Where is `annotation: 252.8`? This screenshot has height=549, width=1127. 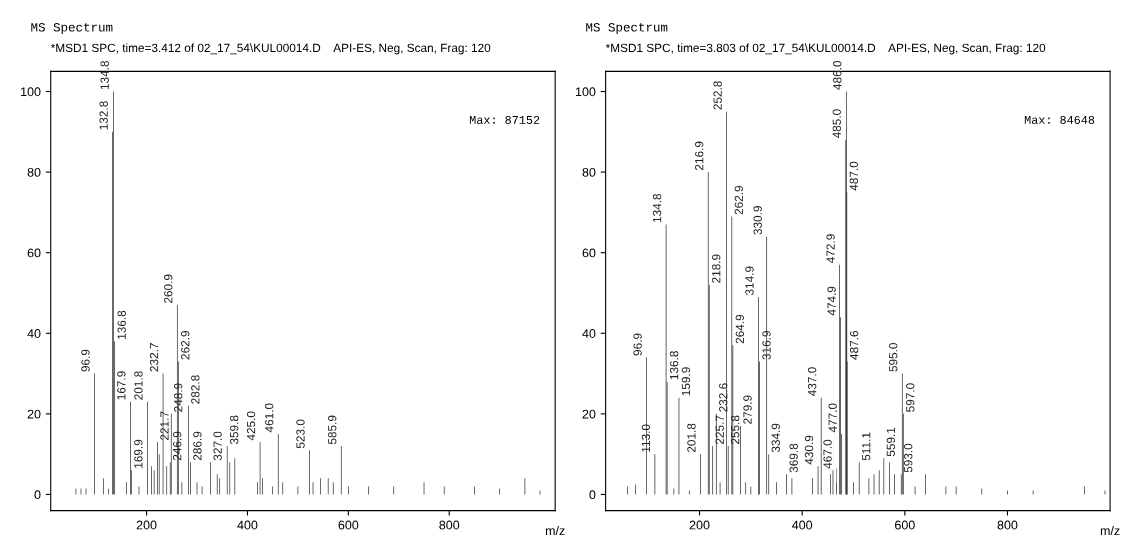 annotation: 252.8 is located at coordinates (717, 95).